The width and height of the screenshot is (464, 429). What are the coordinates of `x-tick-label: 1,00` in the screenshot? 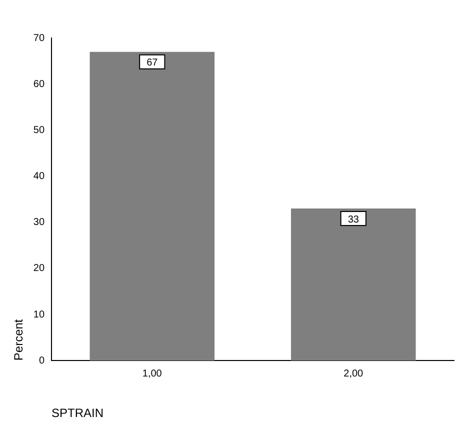 It's located at (152, 374).